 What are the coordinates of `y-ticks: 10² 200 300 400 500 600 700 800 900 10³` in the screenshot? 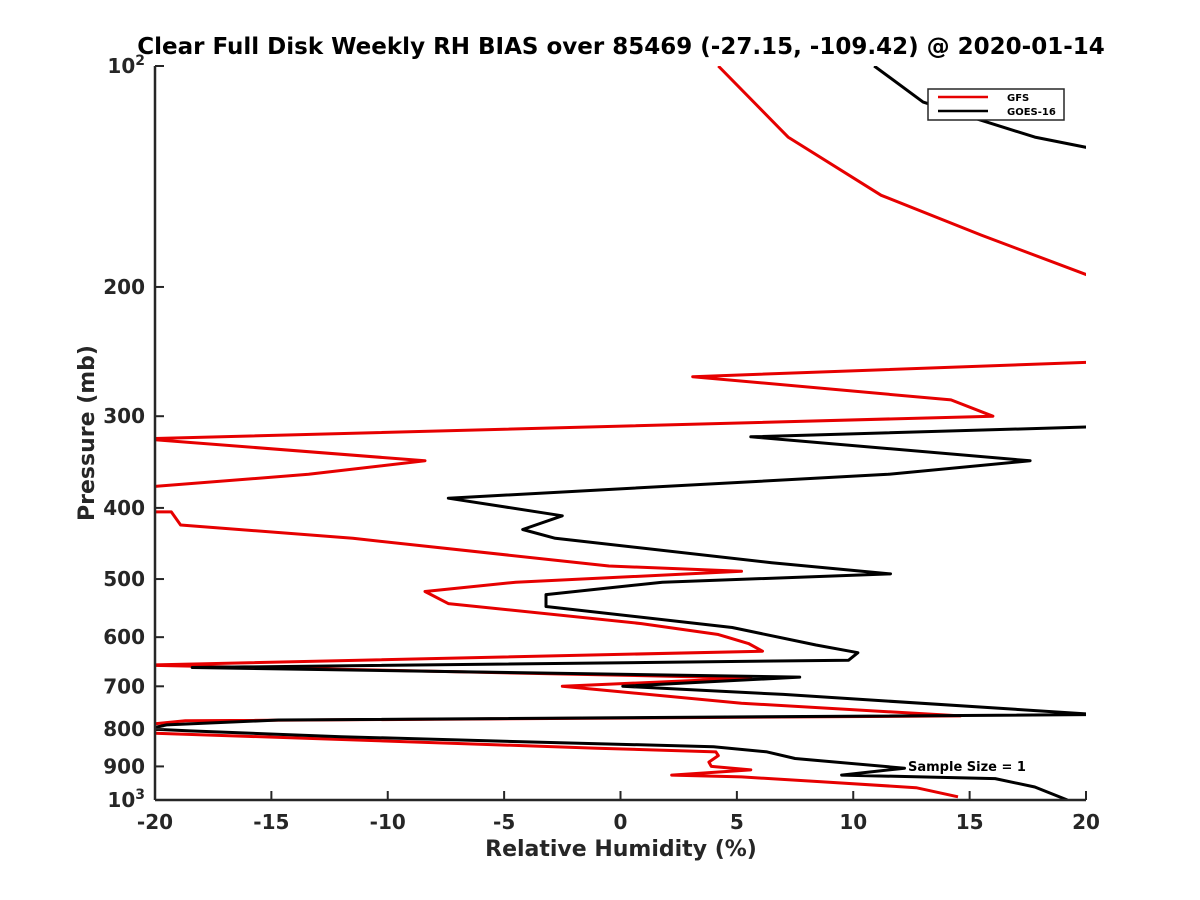 It's located at (133, 432).